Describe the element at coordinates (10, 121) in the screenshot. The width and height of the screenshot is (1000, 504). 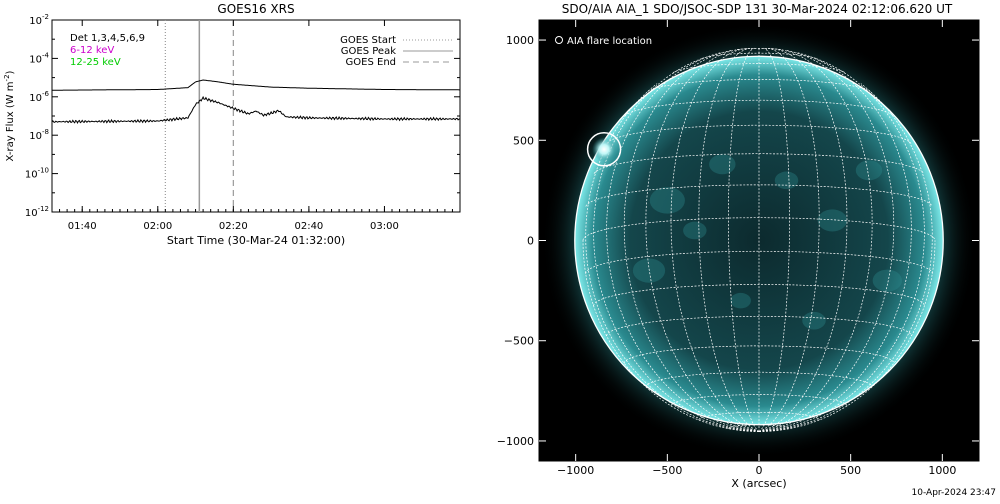
I see `goes-y-axis-label-main: X-ray Flux (W m` at that location.